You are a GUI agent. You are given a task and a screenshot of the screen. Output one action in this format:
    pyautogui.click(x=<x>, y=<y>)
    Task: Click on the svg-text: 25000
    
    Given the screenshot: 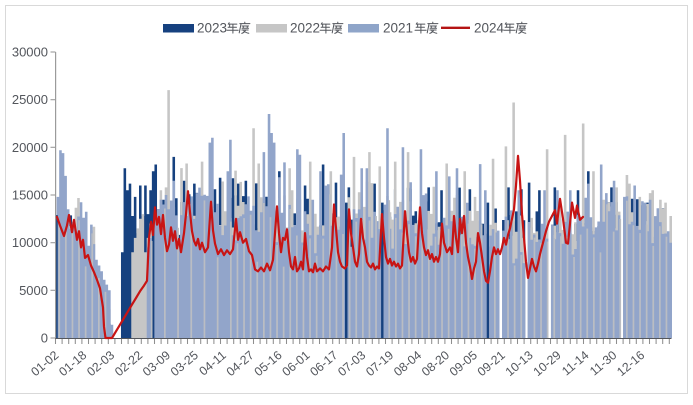 What is the action you would take?
    pyautogui.click(x=30, y=99)
    